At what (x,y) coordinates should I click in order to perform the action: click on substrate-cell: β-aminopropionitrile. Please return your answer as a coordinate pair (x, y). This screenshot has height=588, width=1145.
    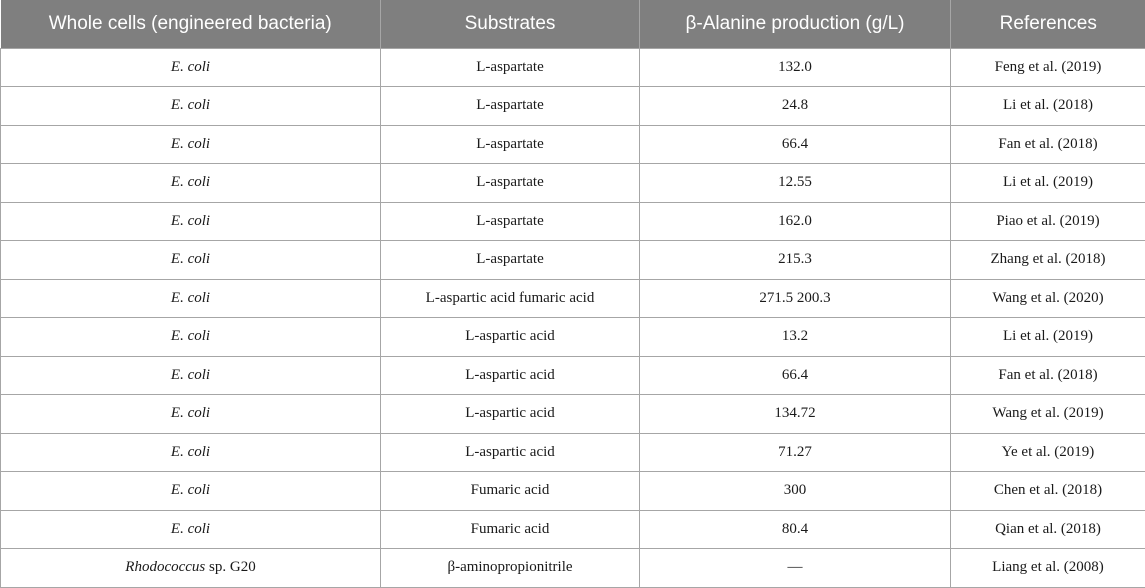
    Looking at the image, I should click on (510, 568).